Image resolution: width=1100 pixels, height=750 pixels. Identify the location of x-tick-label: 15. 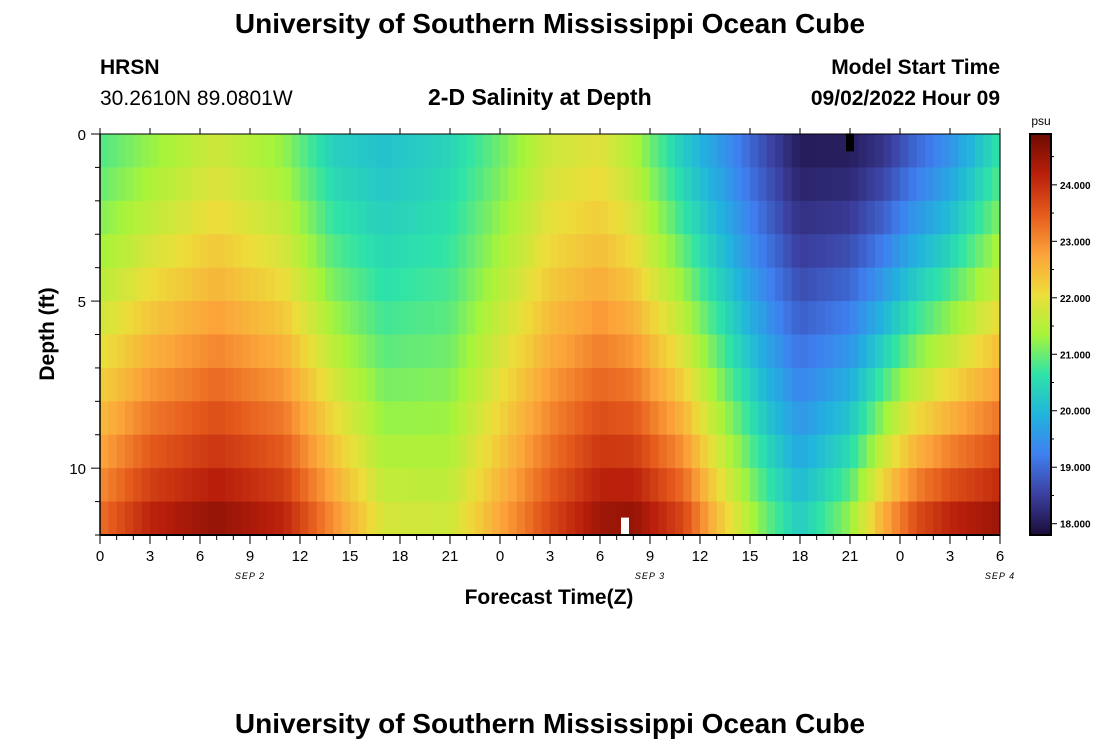
(350, 556).